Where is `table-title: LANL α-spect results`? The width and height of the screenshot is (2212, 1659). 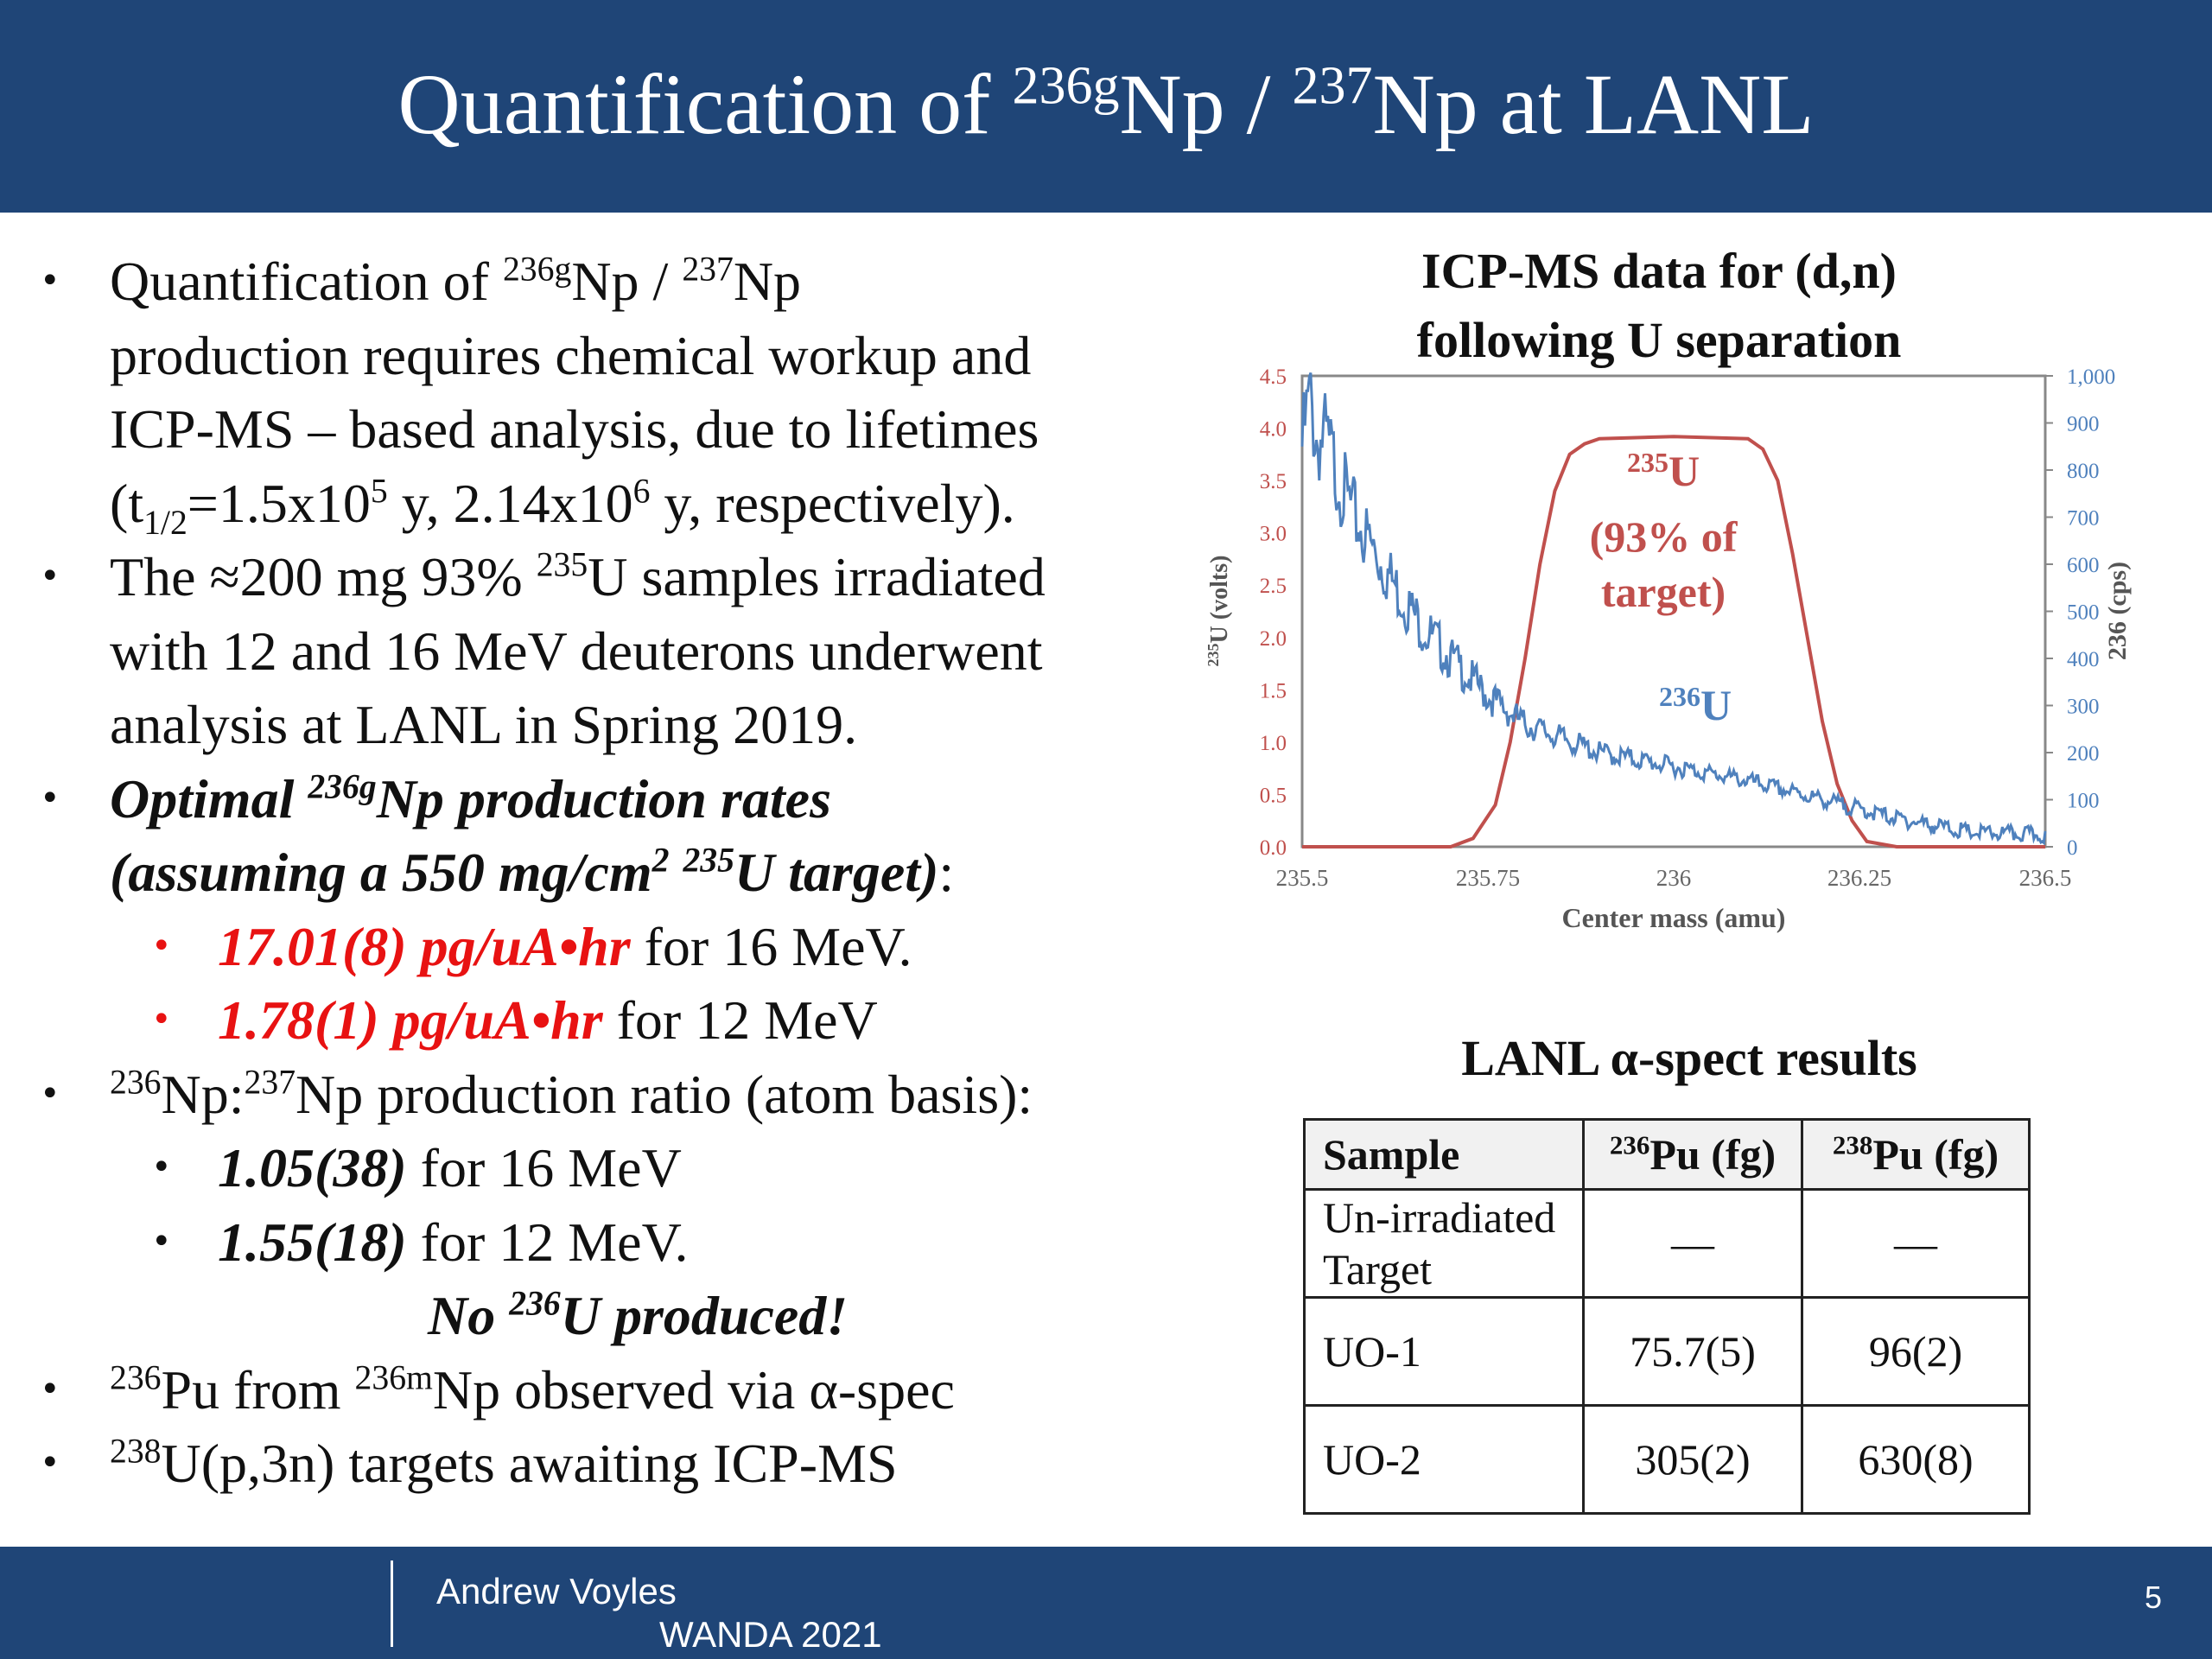
table-title: LANL α-spect results is located at coordinates (1689, 1058).